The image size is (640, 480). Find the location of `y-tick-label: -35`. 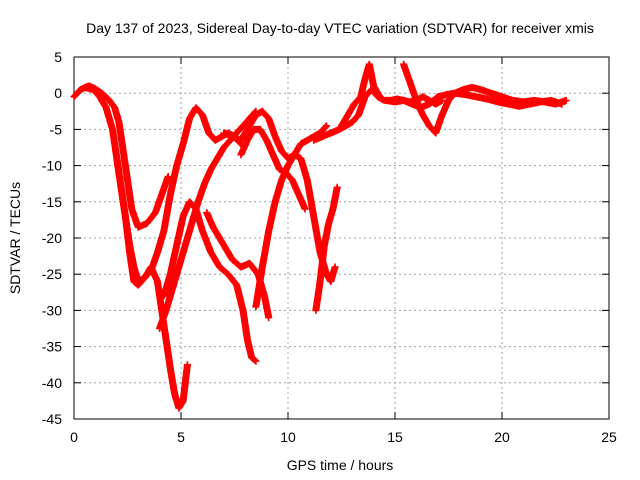

y-tick-label: -35 is located at coordinates (52, 347).